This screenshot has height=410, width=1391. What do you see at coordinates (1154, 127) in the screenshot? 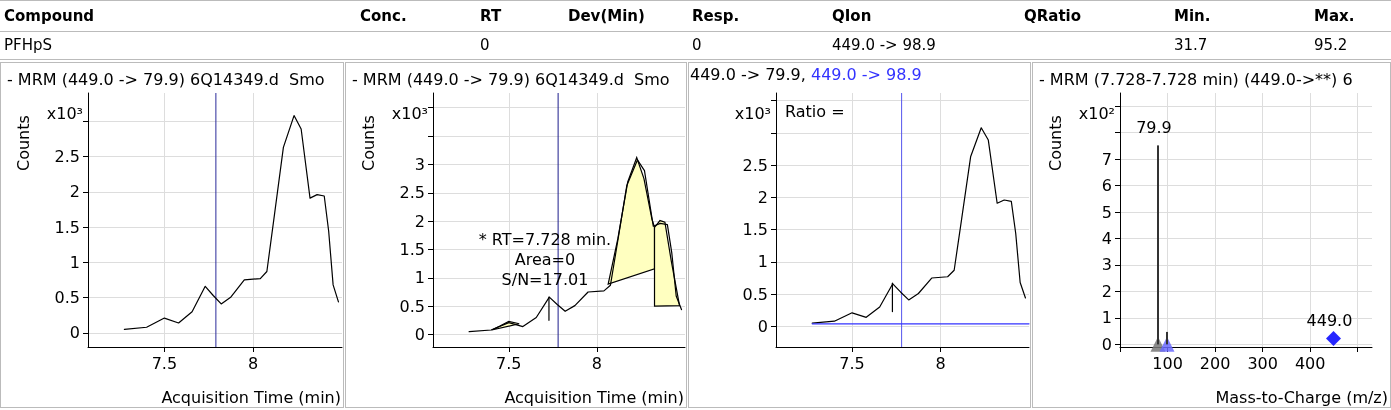
I see `annotation: 79.9` at bounding box center [1154, 127].